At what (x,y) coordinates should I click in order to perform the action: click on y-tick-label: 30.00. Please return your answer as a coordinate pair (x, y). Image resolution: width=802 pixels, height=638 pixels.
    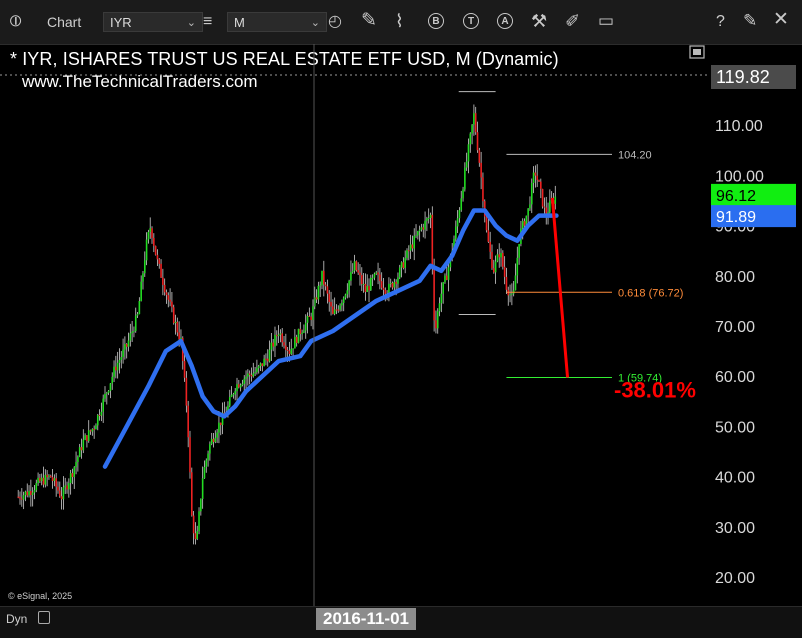
    Looking at the image, I should click on (735, 528).